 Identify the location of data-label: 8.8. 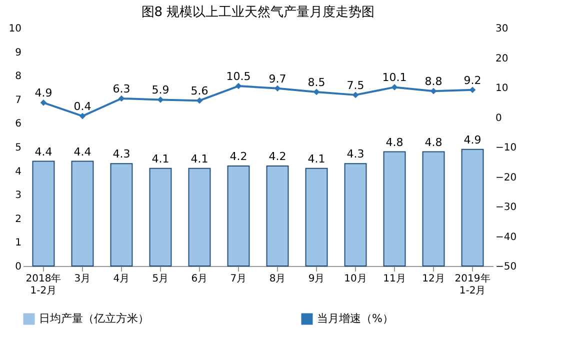
(433, 81).